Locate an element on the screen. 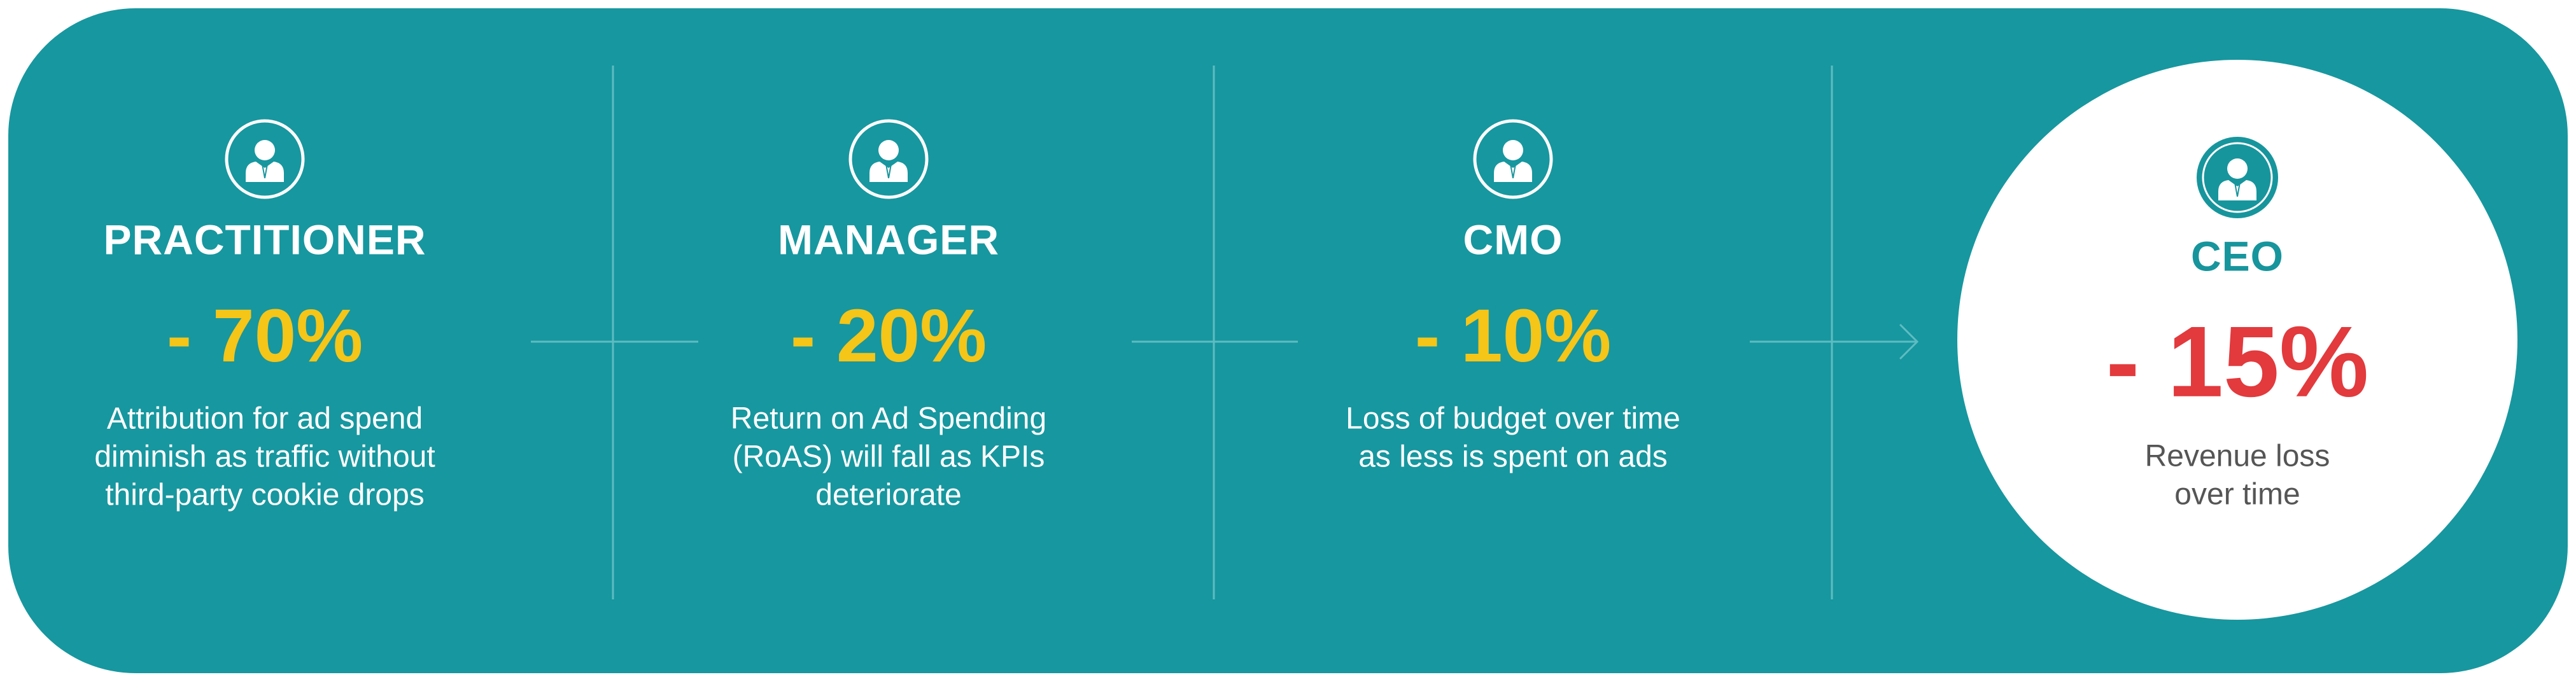 This screenshot has height=684, width=2576. stage: CEO - 15% Revenue loss over time is located at coordinates (2237, 324).